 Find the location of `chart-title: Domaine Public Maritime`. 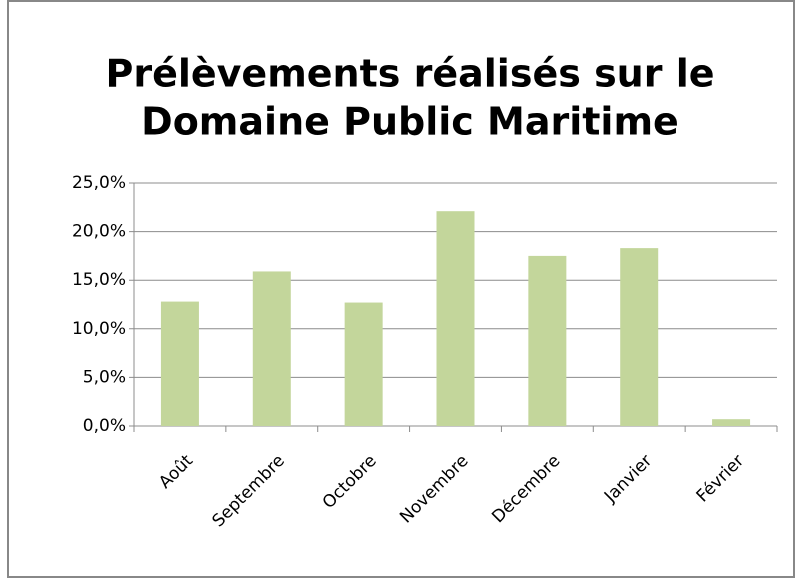

chart-title: Domaine Public Maritime is located at coordinates (410, 122).